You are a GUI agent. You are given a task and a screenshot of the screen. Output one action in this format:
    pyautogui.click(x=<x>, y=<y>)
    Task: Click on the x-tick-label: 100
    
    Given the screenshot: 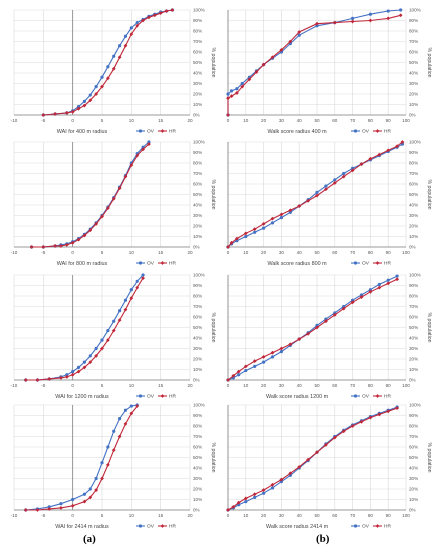 What is the action you would take?
    pyautogui.click(x=406, y=252)
    